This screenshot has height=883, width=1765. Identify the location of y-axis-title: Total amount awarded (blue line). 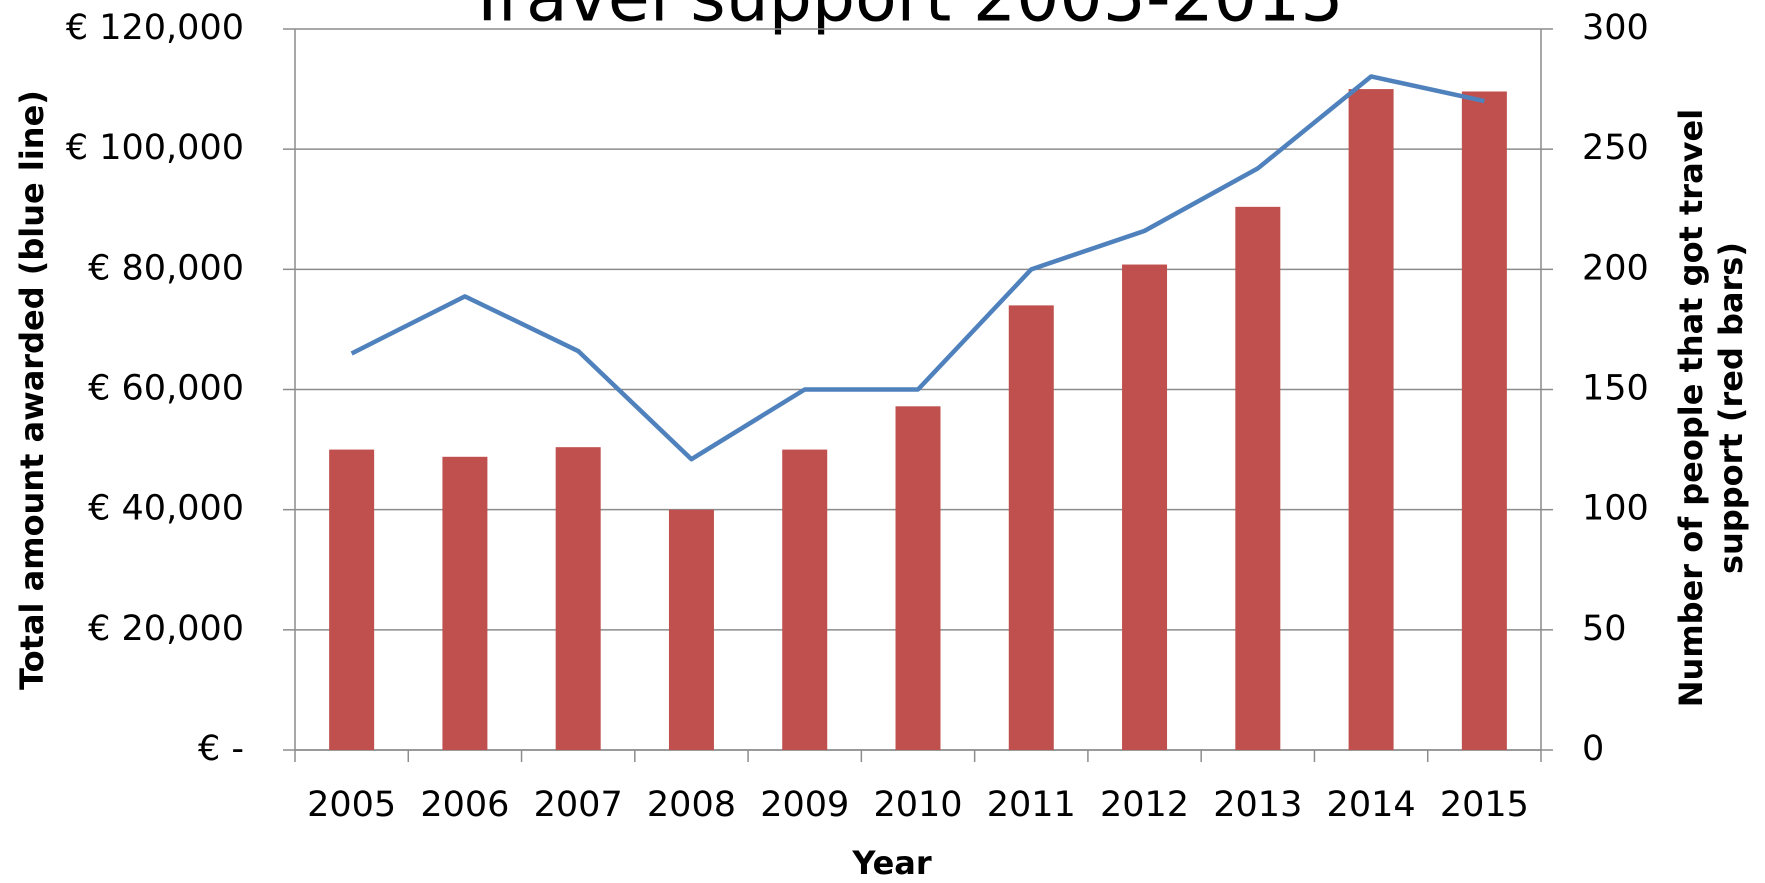
(32, 390).